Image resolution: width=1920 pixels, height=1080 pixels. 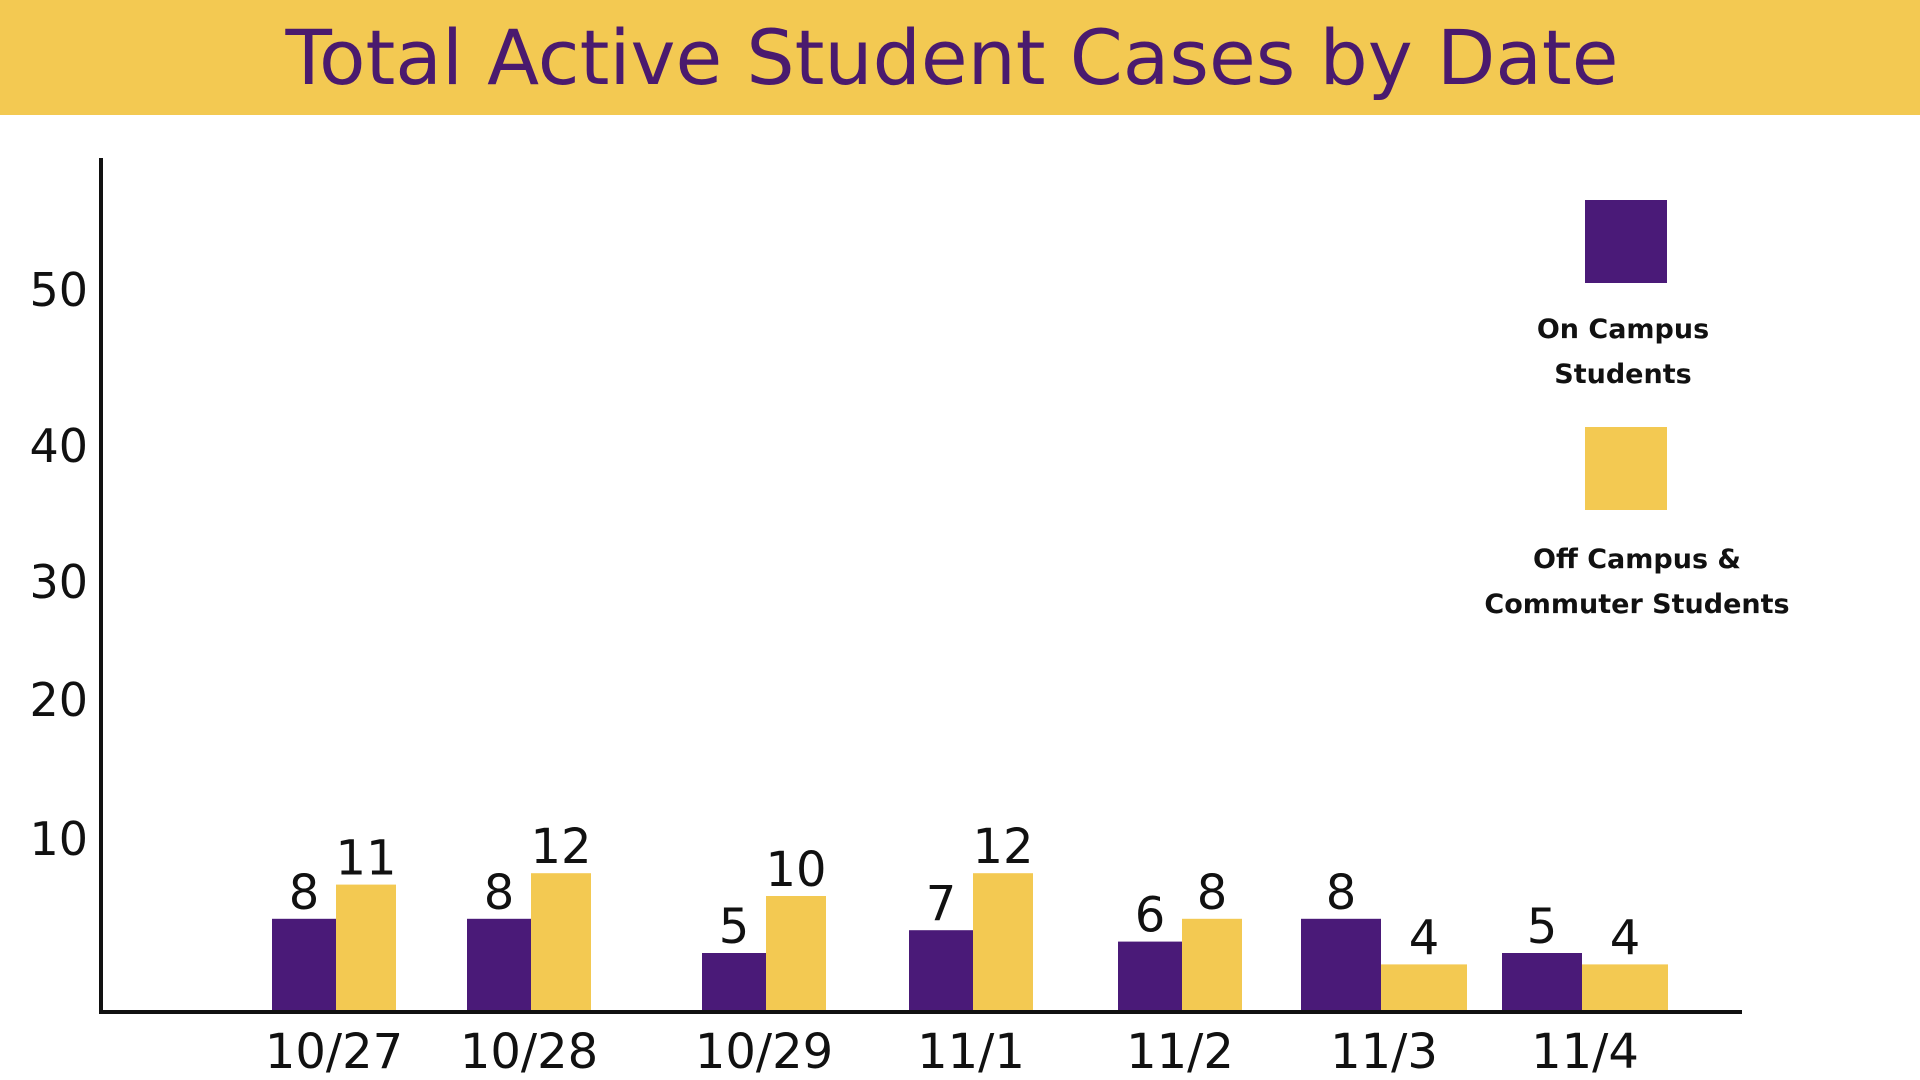 I want to click on y-tick-label-20: 20, so click(x=58, y=700).